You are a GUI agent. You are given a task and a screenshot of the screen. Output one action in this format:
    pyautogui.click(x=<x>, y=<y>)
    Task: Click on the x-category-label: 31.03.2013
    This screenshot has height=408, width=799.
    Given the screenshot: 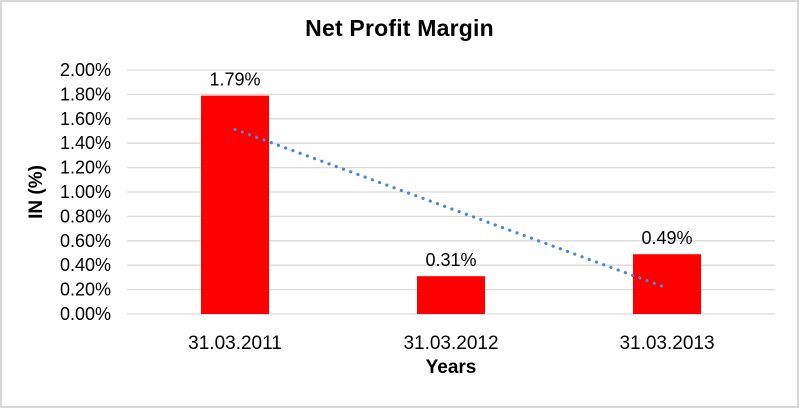 What is the action you would take?
    pyautogui.click(x=666, y=343)
    